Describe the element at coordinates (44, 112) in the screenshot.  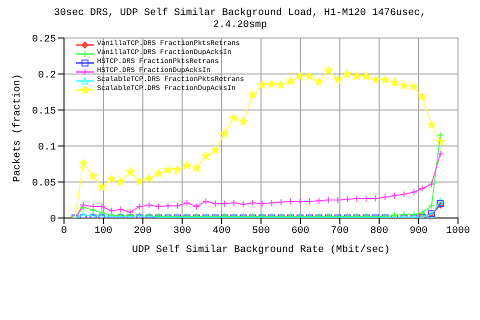
I see `y-tick-label: 0.15` at that location.